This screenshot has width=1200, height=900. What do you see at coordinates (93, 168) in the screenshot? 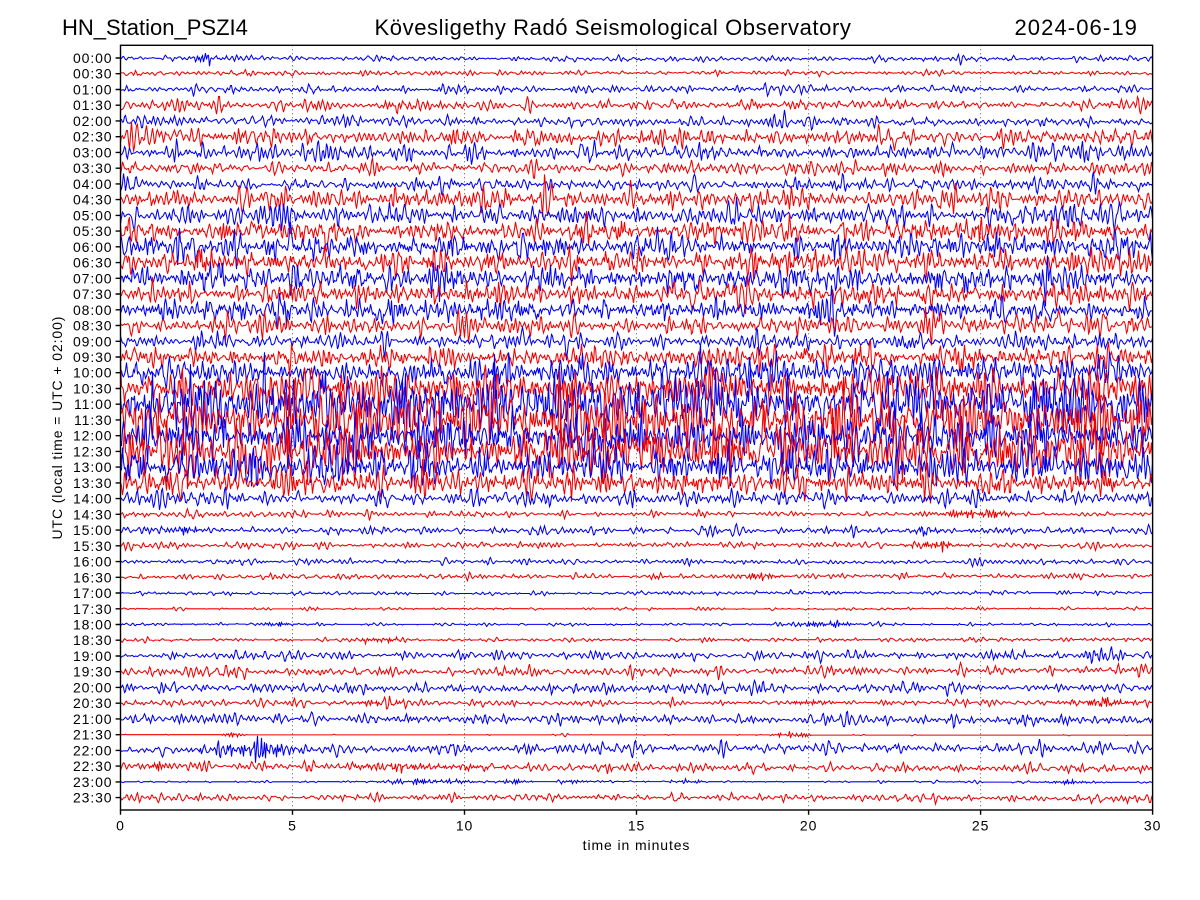
I see `svg-text: 03:30` at bounding box center [93, 168].